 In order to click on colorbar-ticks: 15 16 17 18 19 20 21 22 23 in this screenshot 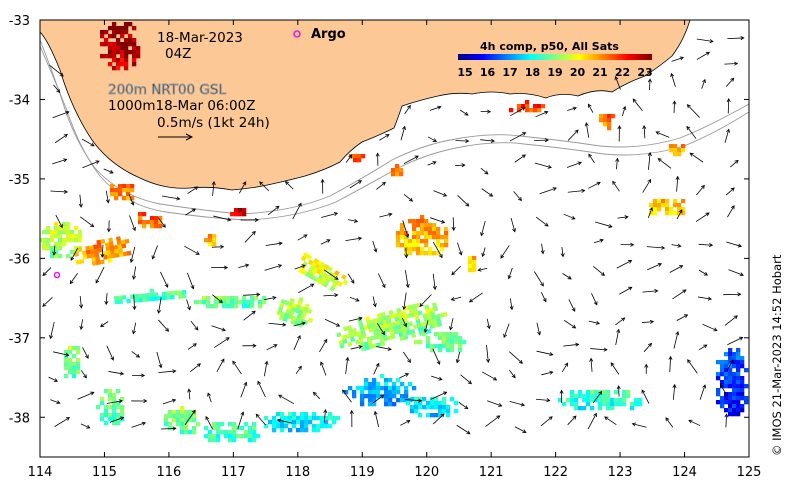, I will do `click(554, 72)`.